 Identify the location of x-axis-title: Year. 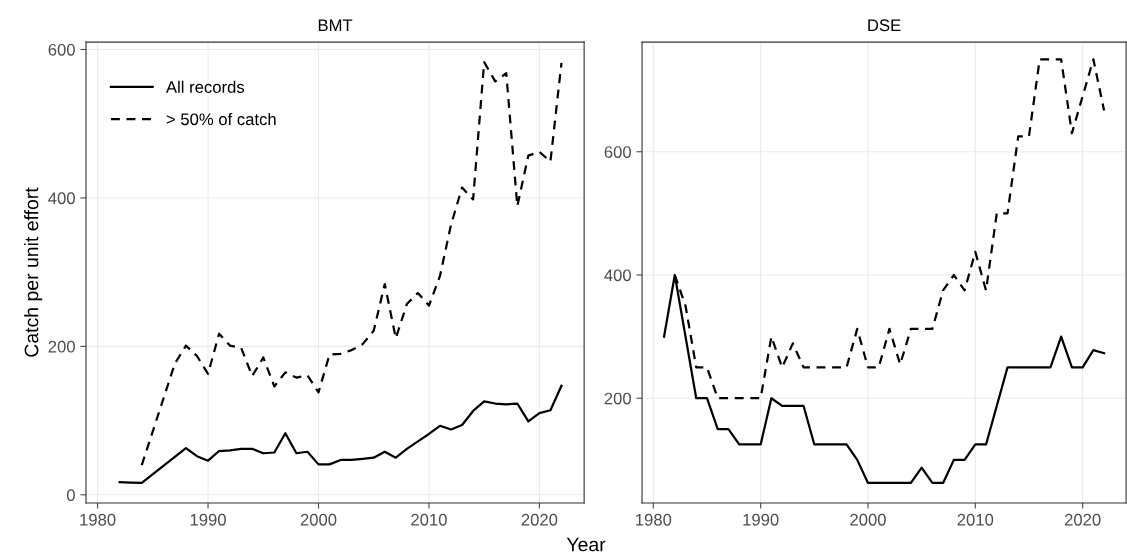
(586, 544).